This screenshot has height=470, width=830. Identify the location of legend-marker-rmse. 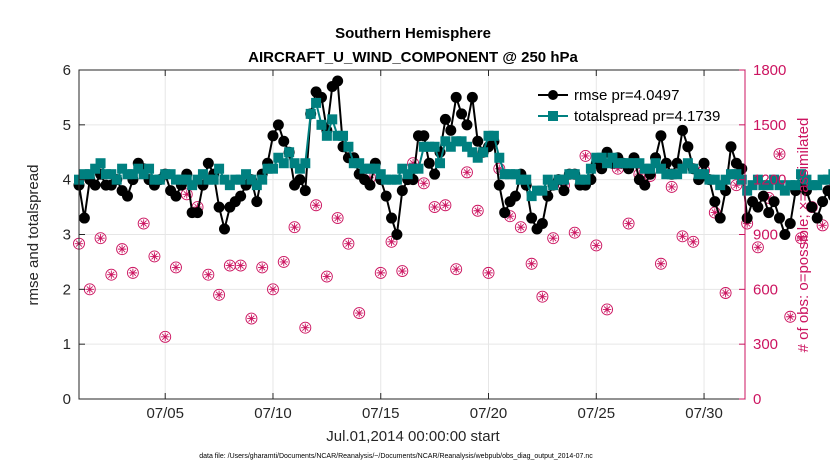
(553, 95).